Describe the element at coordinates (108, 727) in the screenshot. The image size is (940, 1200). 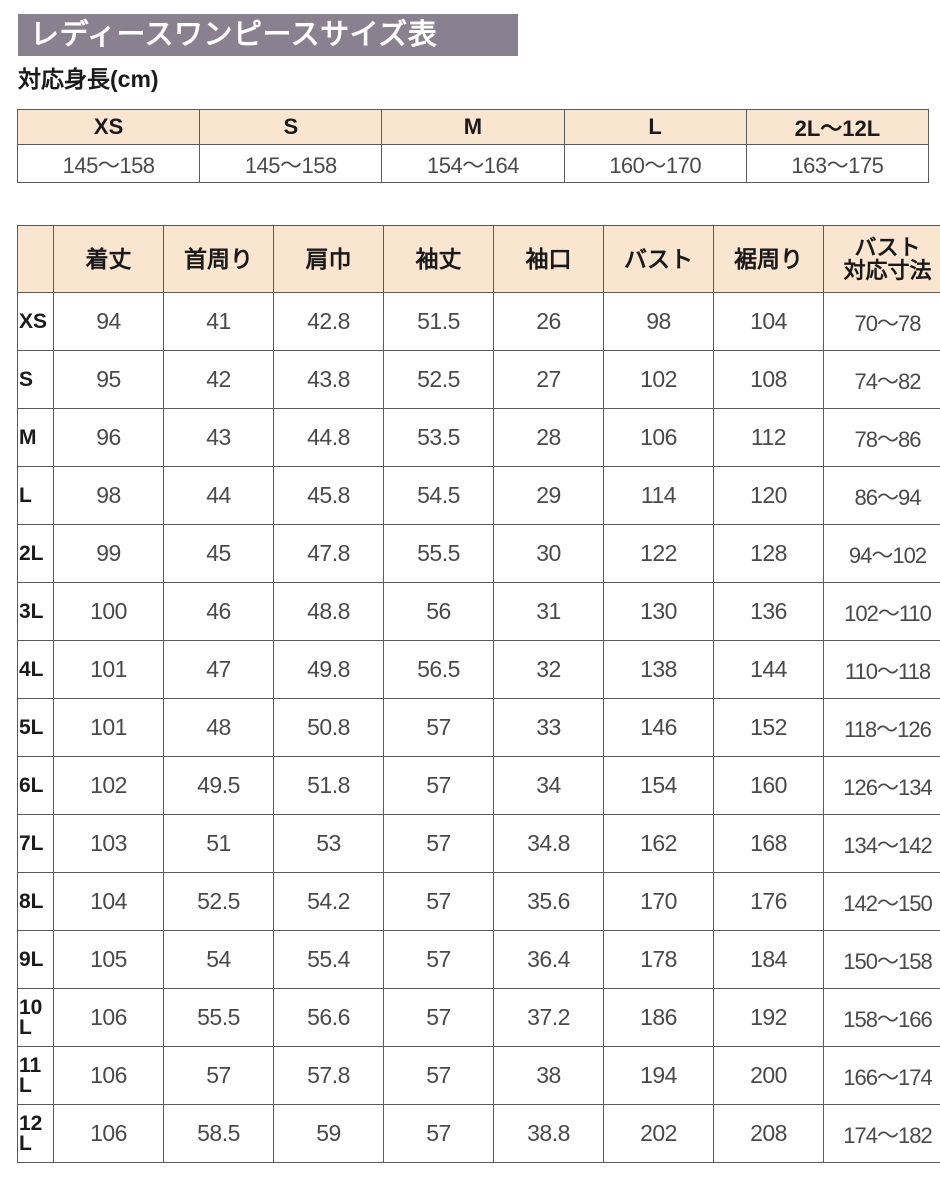
I see `cell-r7-c0: 101` at that location.